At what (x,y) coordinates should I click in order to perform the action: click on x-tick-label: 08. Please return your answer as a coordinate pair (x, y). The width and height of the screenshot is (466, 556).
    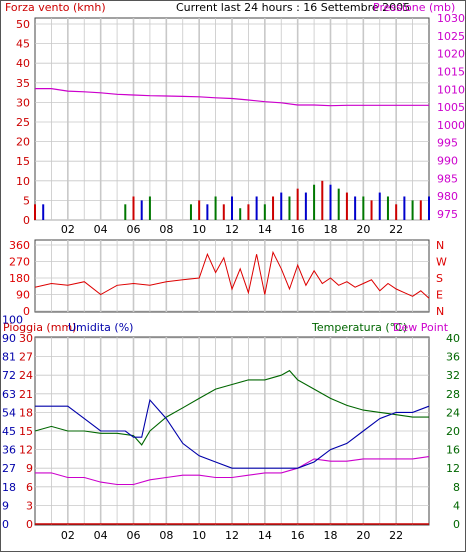
    Looking at the image, I should click on (166, 229).